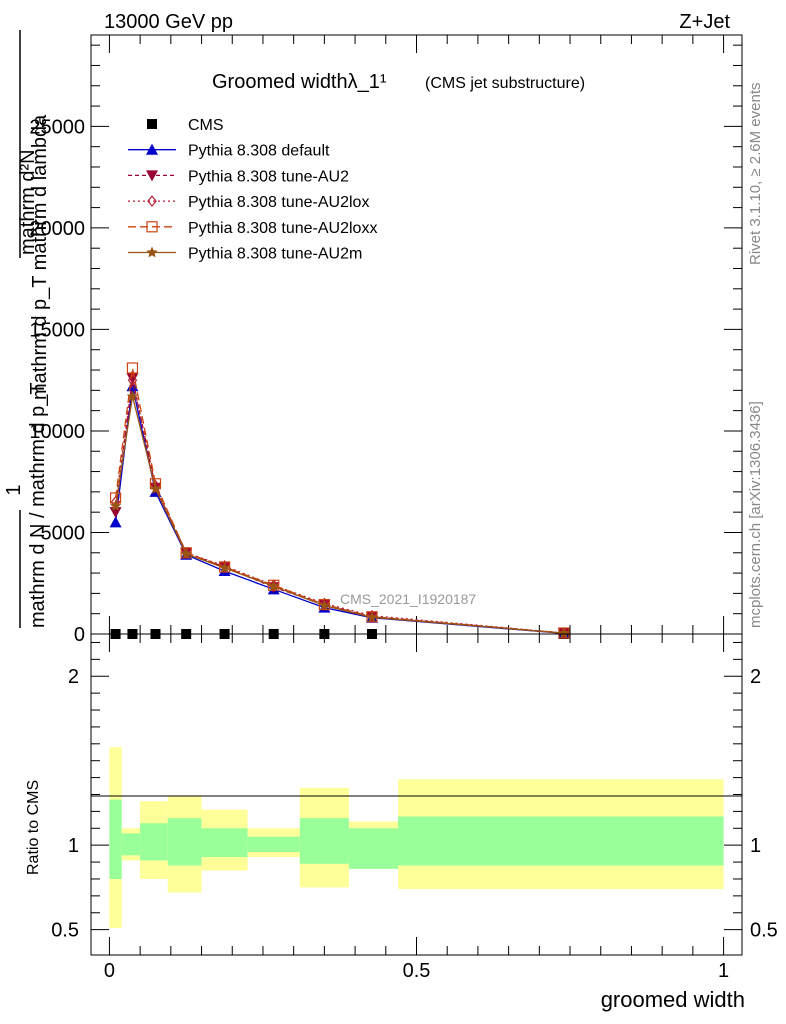 The width and height of the screenshot is (786, 1024). What do you see at coordinates (73, 677) in the screenshot?
I see `ratio-y-tick-label: 2` at bounding box center [73, 677].